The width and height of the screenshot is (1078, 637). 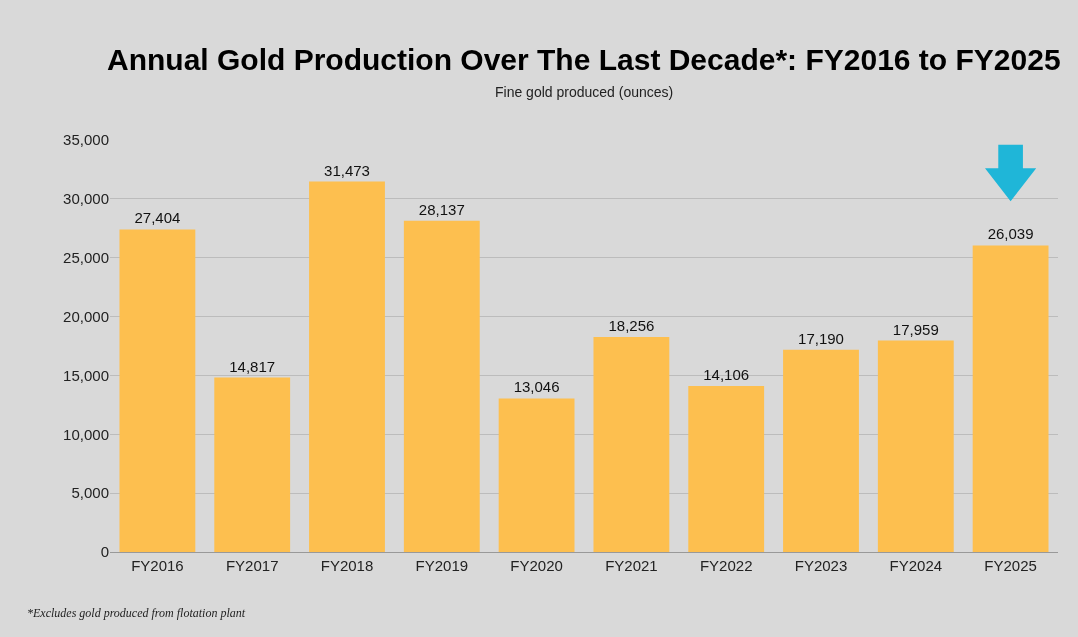 I want to click on chart-title: Annual Gold Production Over The Last Decade*: FY2016 to FY2025, so click(x=584, y=59).